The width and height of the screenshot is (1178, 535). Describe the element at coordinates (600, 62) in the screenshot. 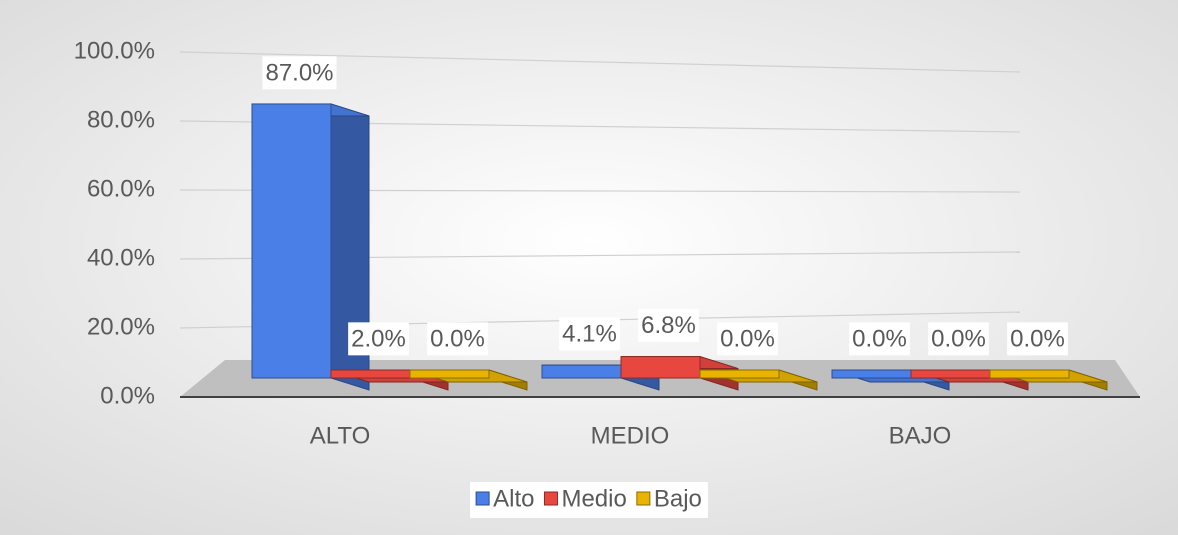

I see `grid-line` at that location.